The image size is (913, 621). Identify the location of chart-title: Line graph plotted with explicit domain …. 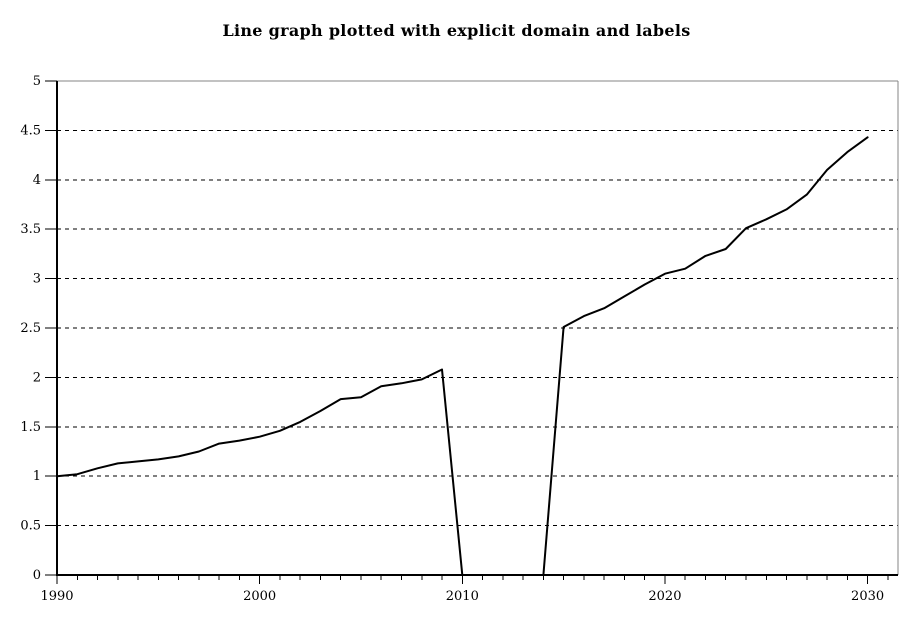
(456, 30).